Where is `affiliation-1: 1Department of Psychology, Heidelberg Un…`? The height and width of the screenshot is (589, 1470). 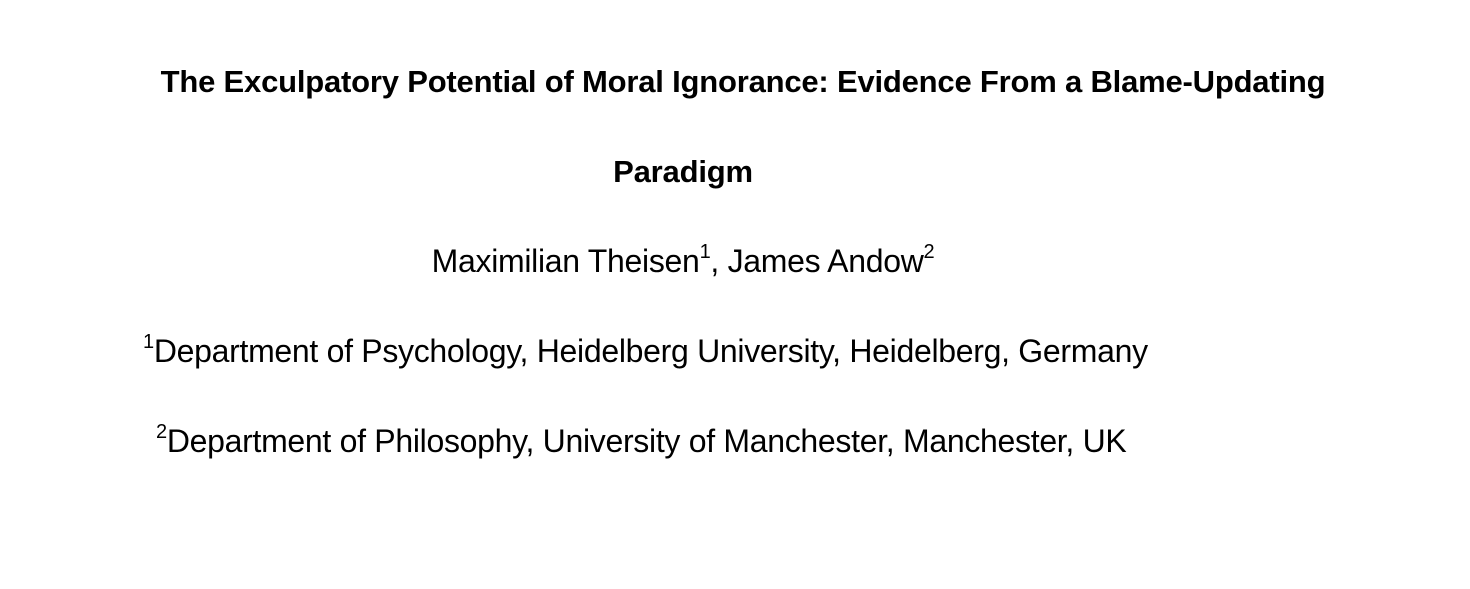 affiliation-1: 1Department of Psychology, Heidelberg Un… is located at coordinates (645, 350).